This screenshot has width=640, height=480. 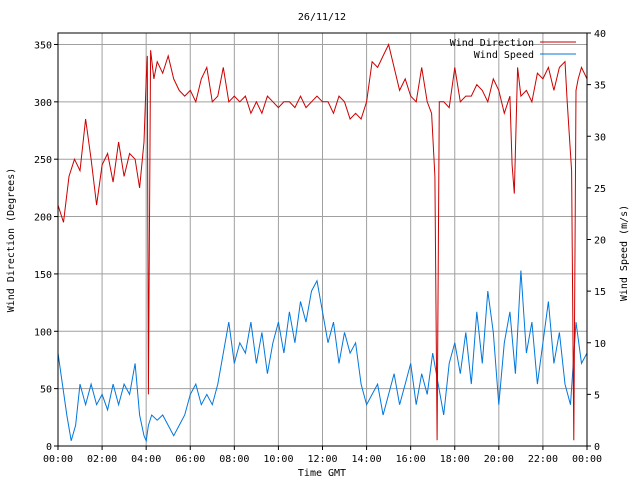 I want to click on y-right-tick-label: 25, so click(x=600, y=189).